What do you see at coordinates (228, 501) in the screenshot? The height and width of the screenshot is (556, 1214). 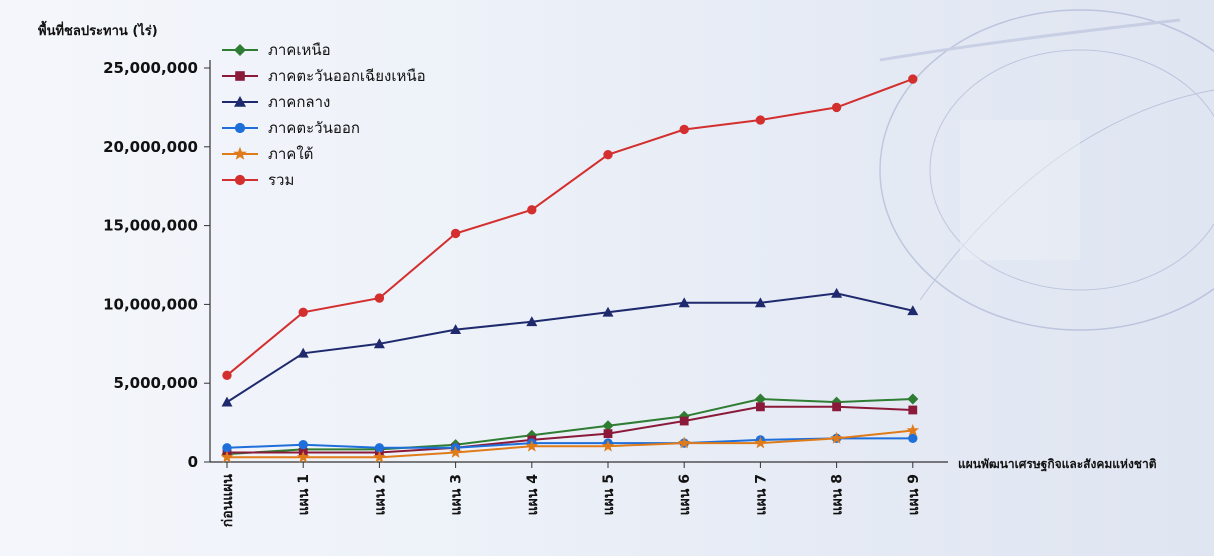 I see `x-tick-label: ก่อนแผน` at bounding box center [228, 501].